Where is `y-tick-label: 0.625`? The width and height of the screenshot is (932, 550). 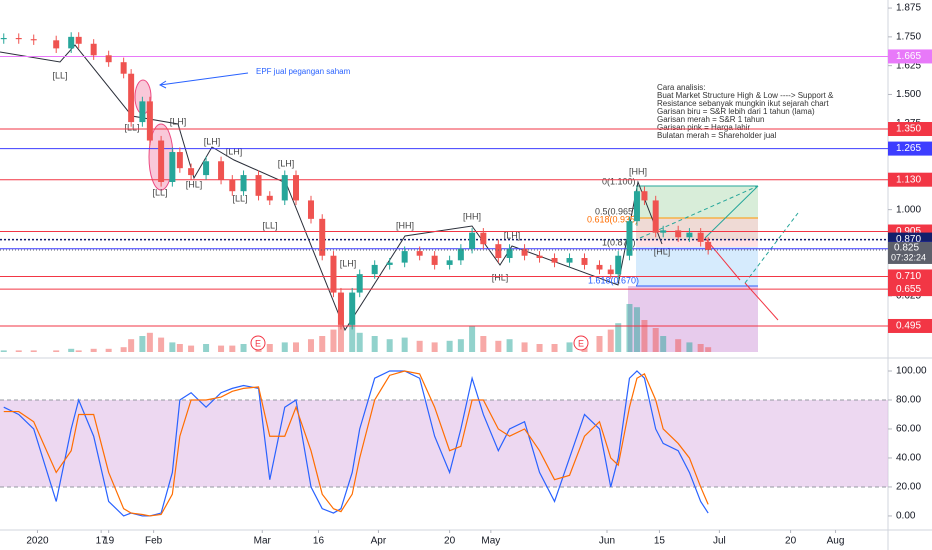
y-tick-label: 0.625 is located at coordinates (908, 296).